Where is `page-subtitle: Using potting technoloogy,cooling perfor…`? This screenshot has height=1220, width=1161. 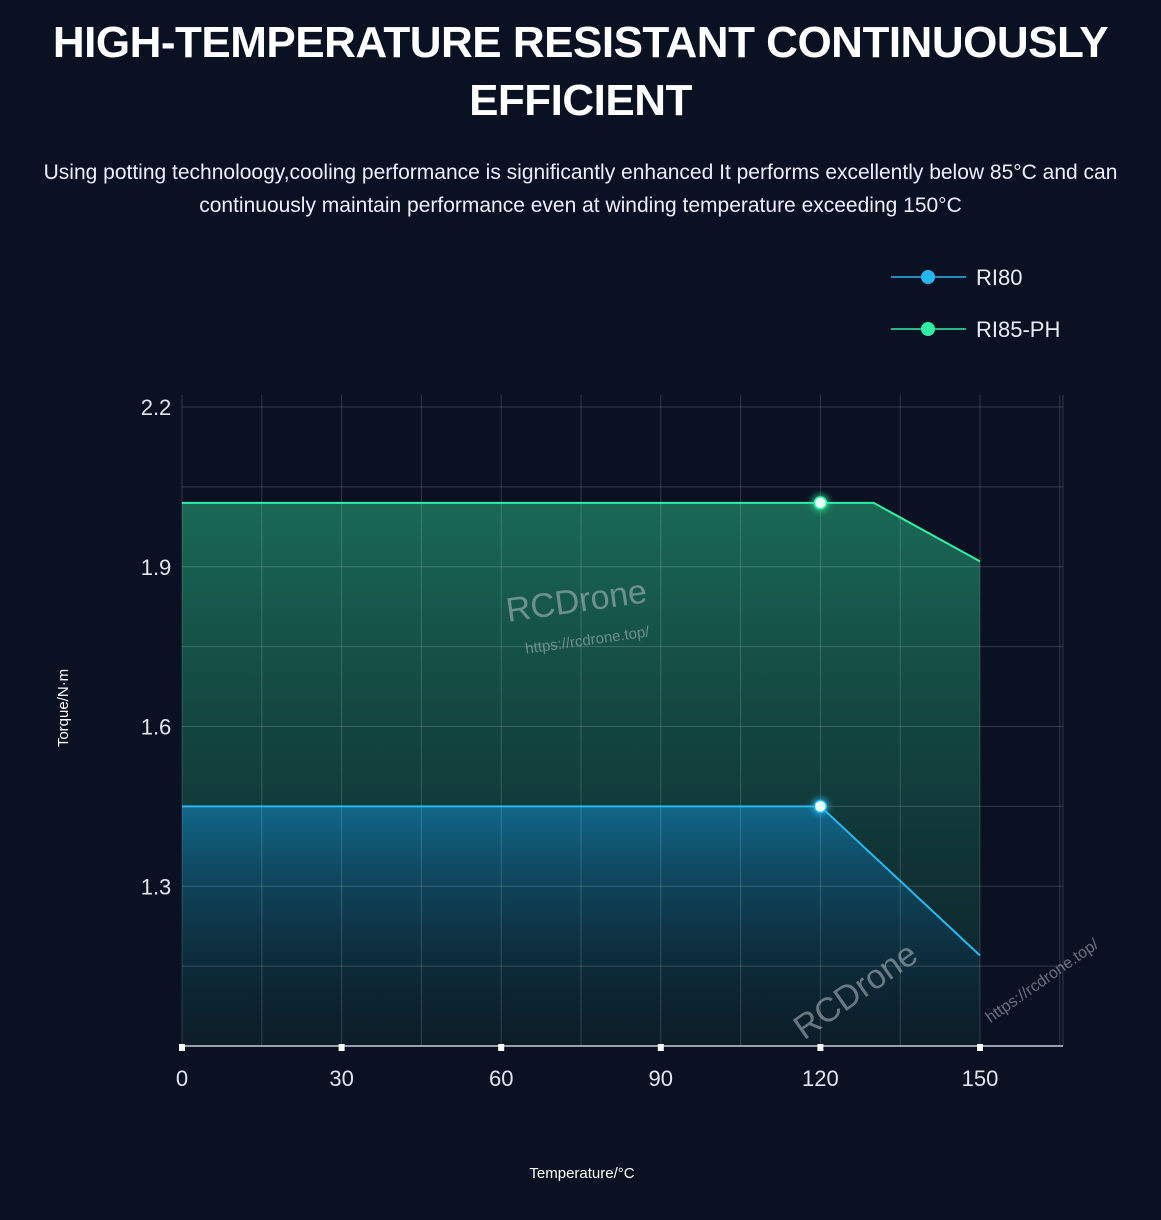
page-subtitle: Using potting technoloogy,cooling perfor… is located at coordinates (580, 189).